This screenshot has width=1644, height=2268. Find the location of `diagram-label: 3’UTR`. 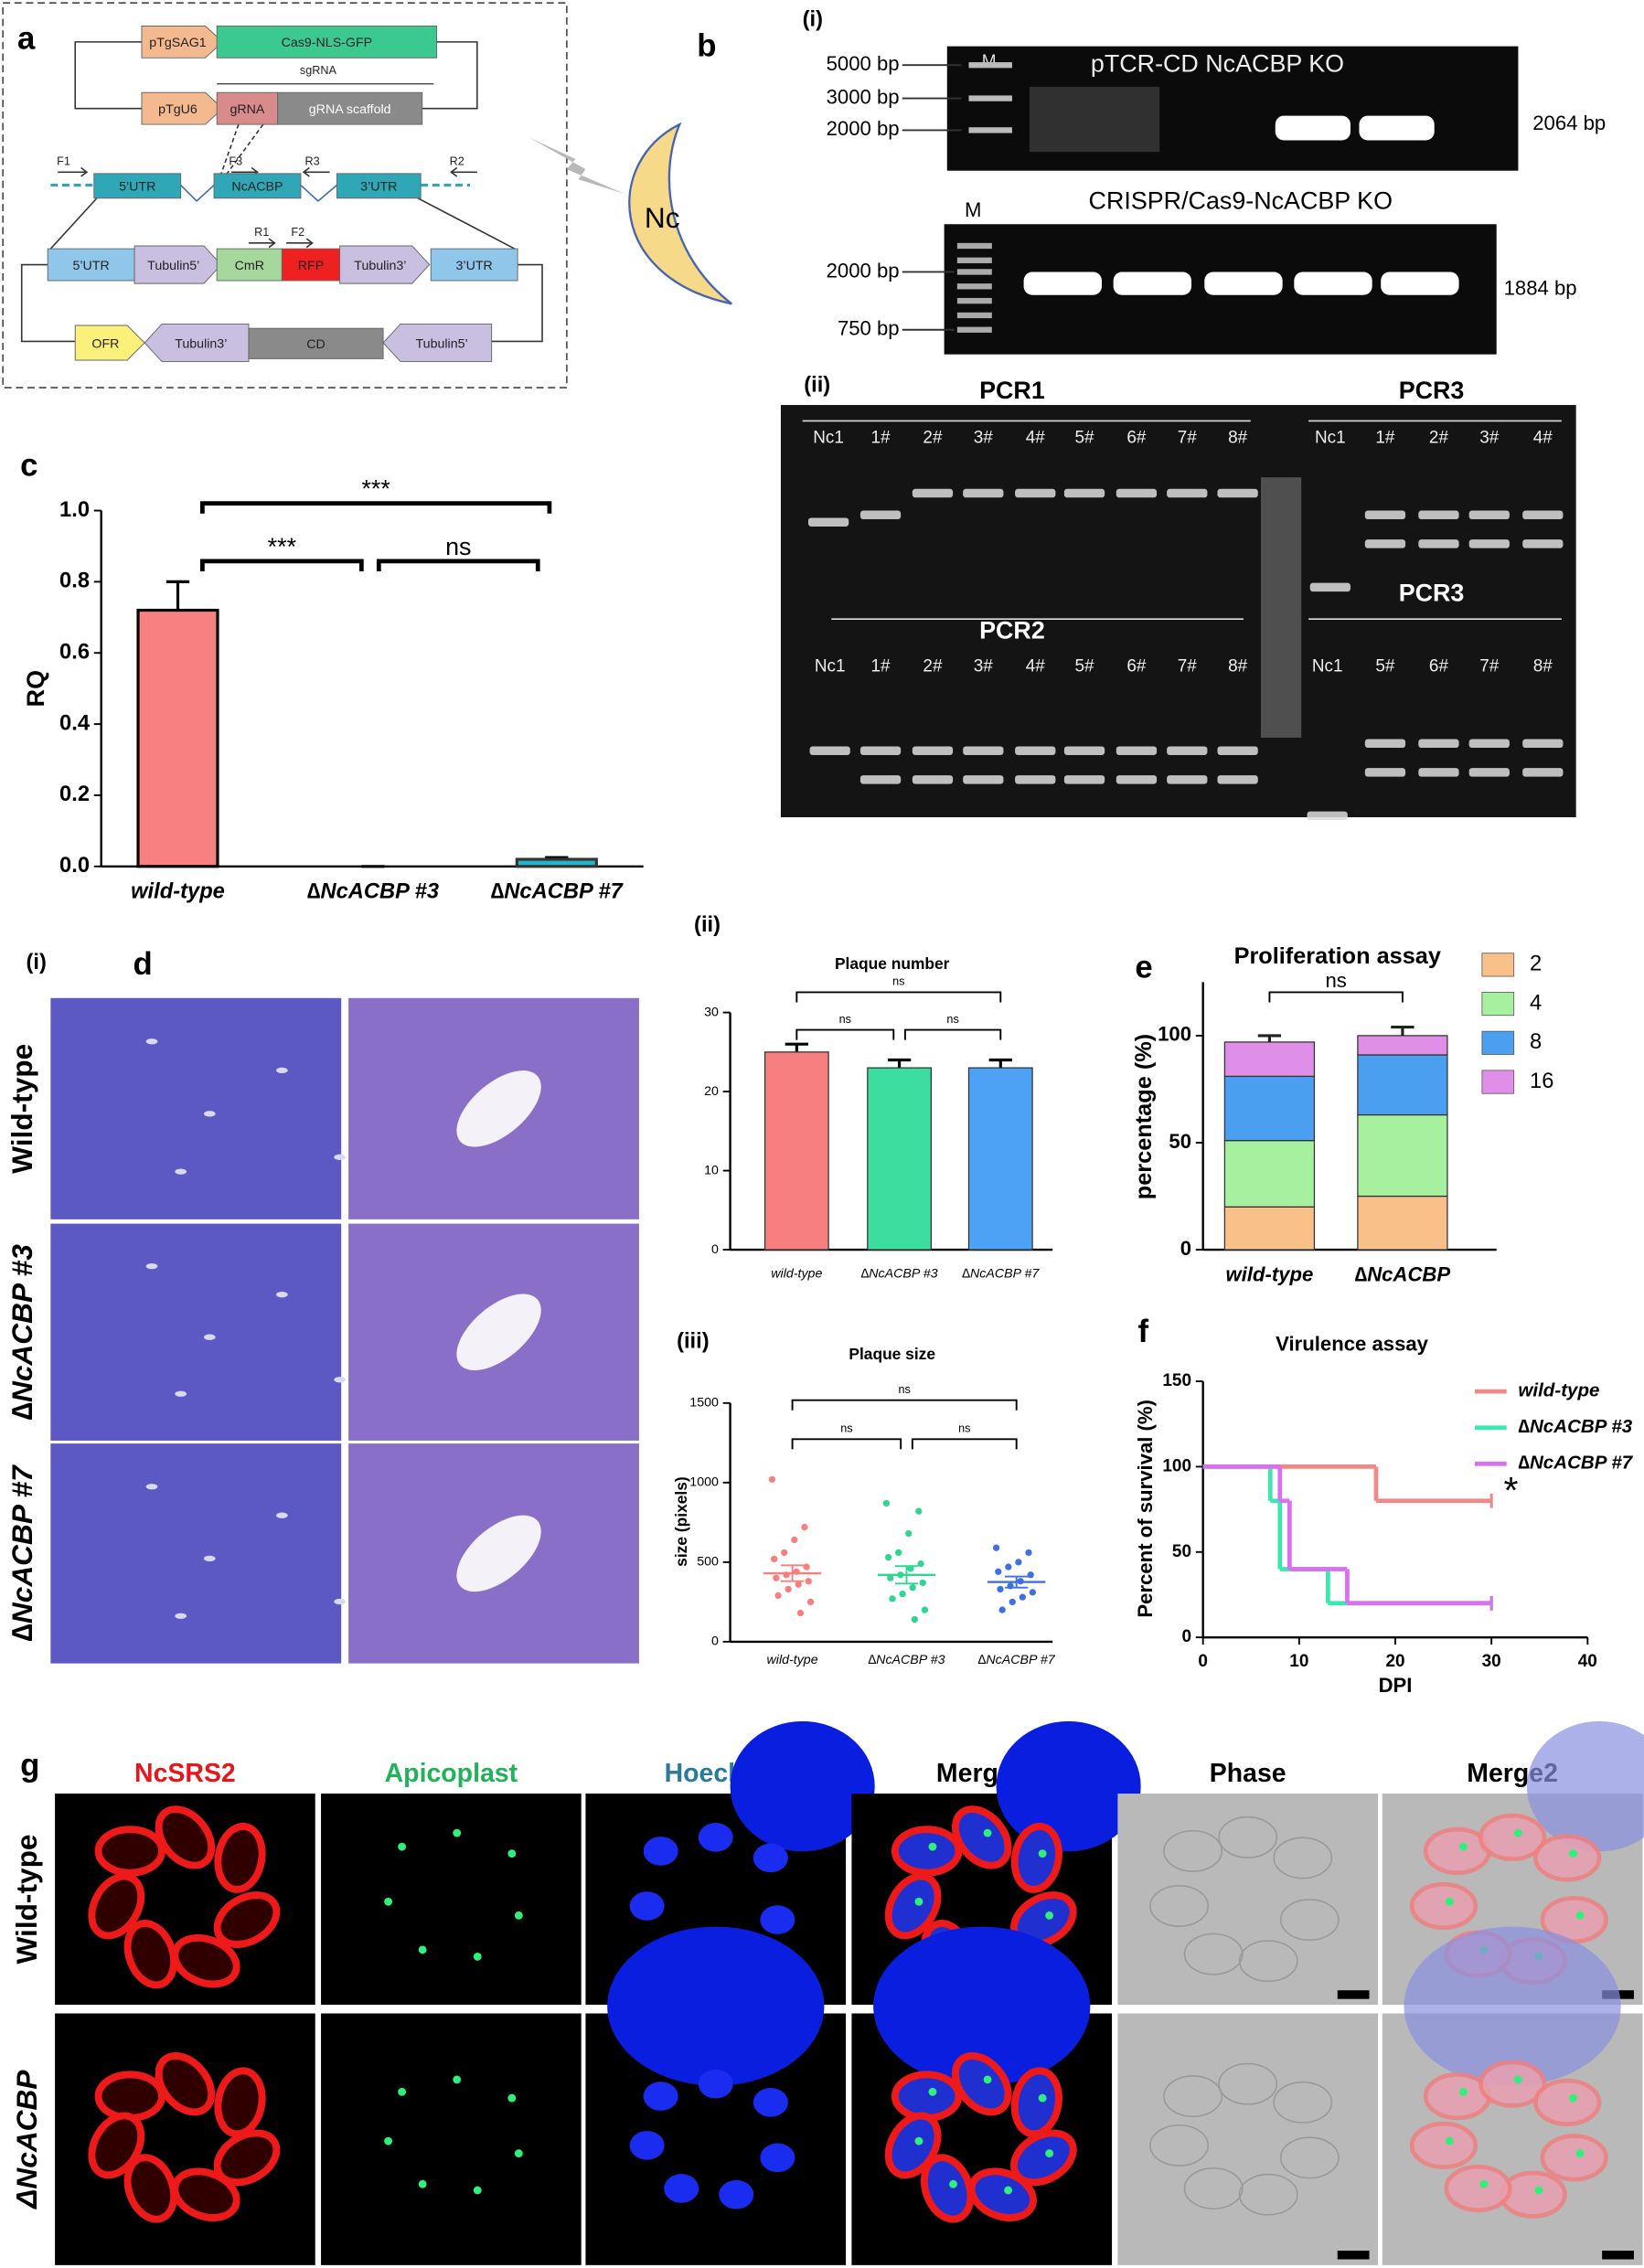

diagram-label: 3’UTR is located at coordinates (378, 187).